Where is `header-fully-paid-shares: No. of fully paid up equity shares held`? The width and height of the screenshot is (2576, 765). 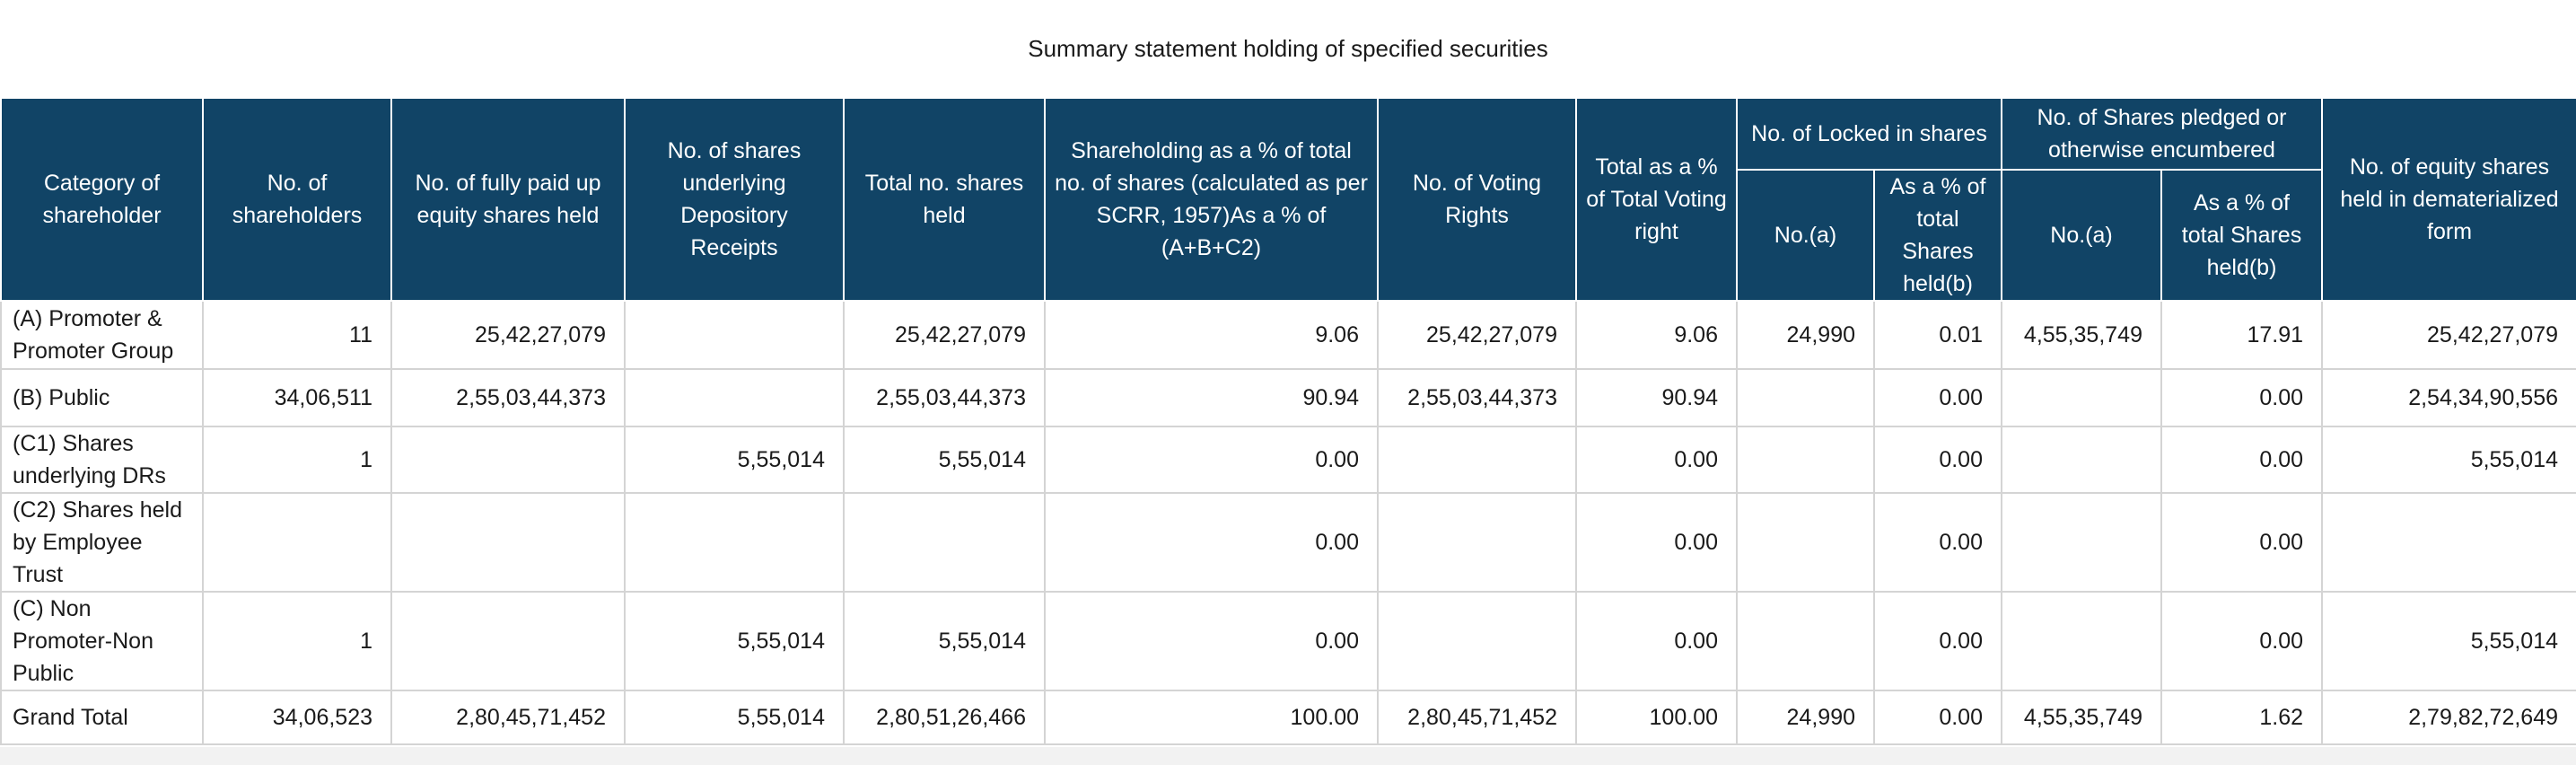
header-fully-paid-shares: No. of fully paid up equity shares held is located at coordinates (508, 199).